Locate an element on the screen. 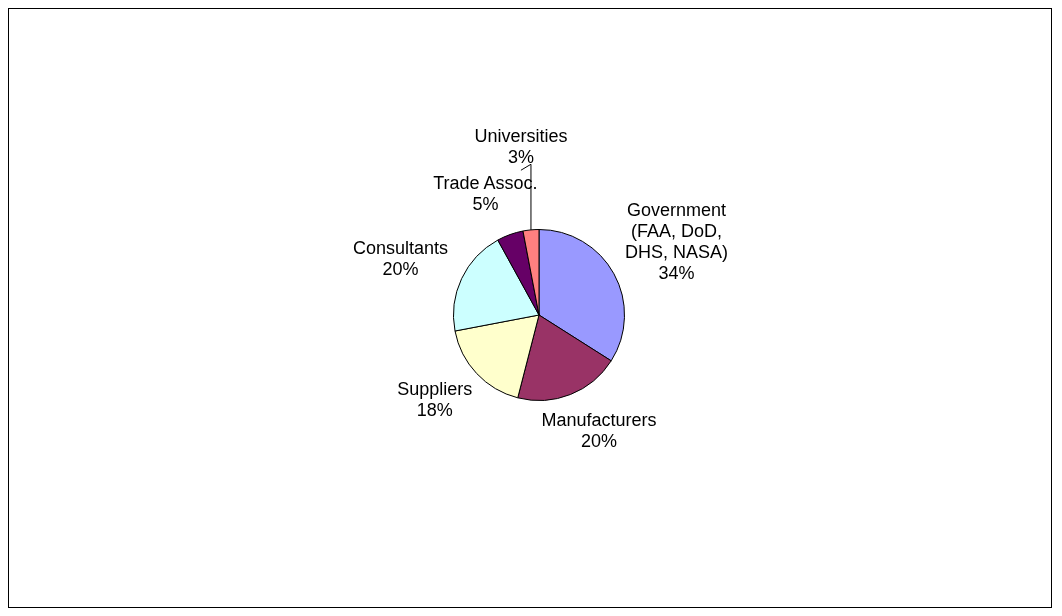 The width and height of the screenshot is (1062, 616). data-label: 3% is located at coordinates (520, 157).